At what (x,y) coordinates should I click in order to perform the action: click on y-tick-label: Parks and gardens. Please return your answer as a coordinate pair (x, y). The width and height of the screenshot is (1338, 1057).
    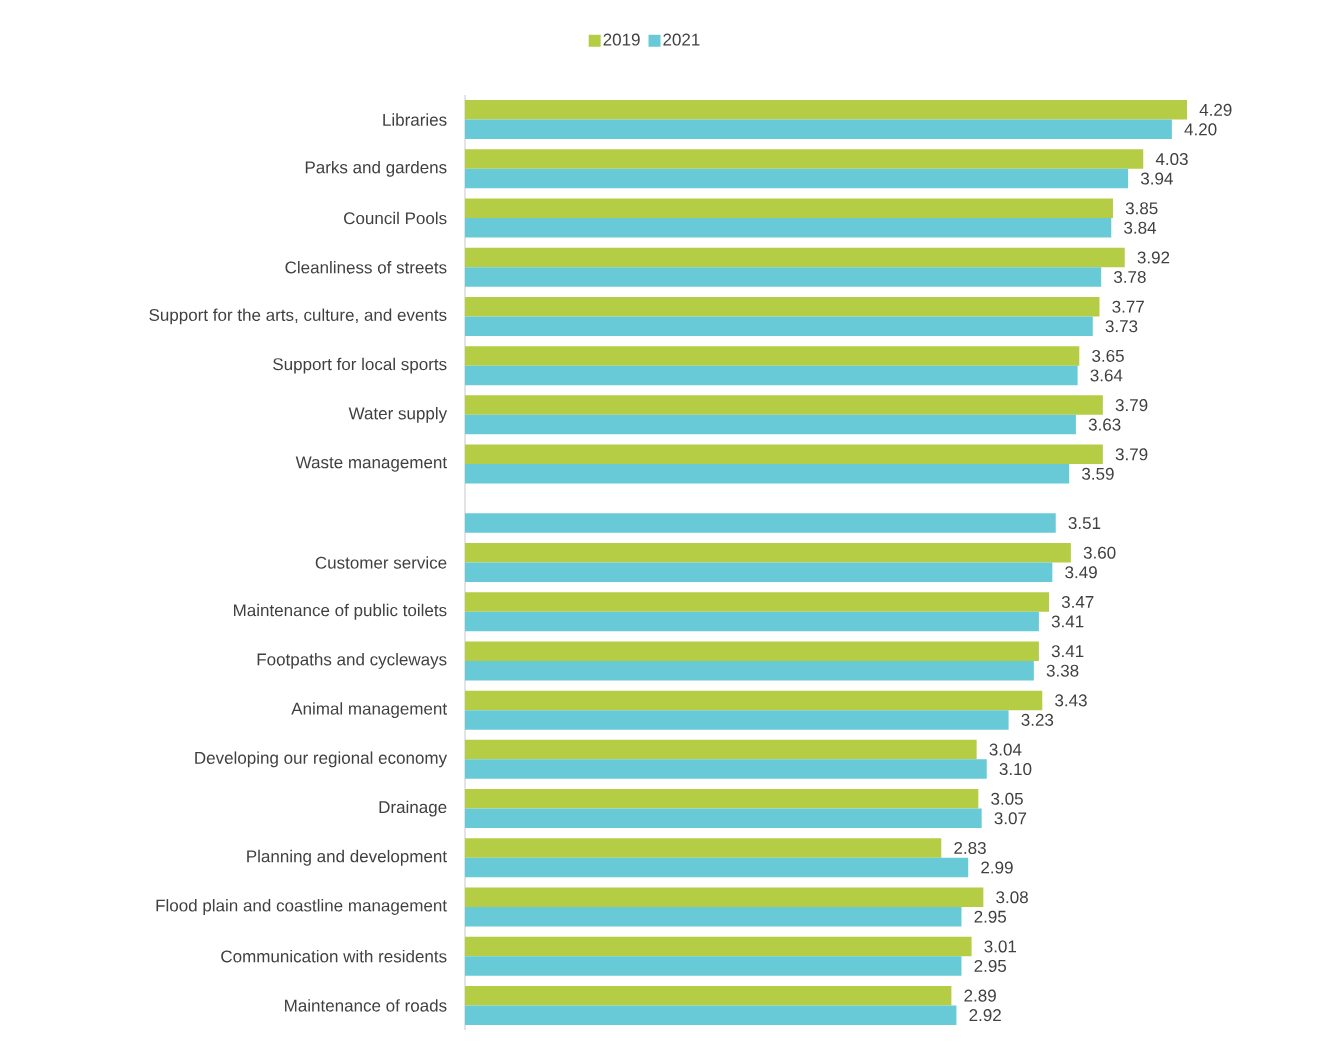
    Looking at the image, I should click on (376, 168).